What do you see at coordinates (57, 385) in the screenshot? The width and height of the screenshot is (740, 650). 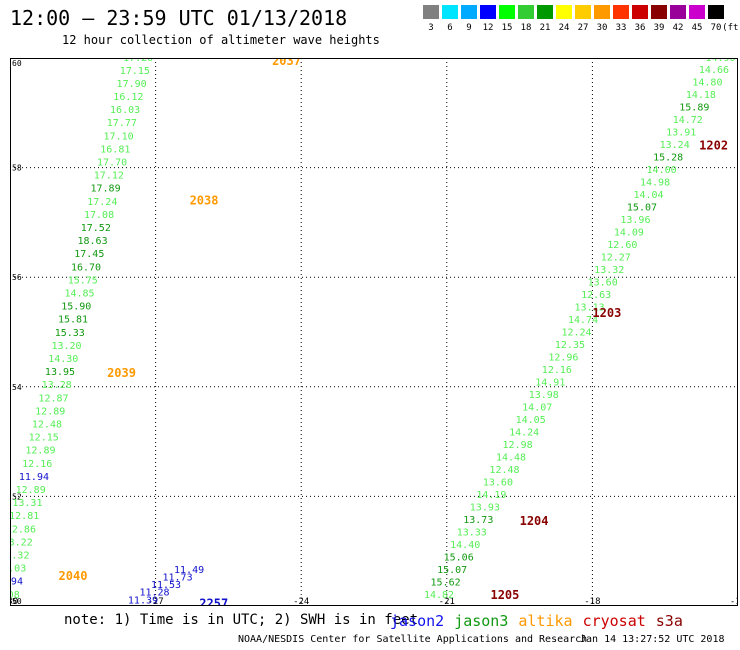 I see `swh-value: 13.28` at bounding box center [57, 385].